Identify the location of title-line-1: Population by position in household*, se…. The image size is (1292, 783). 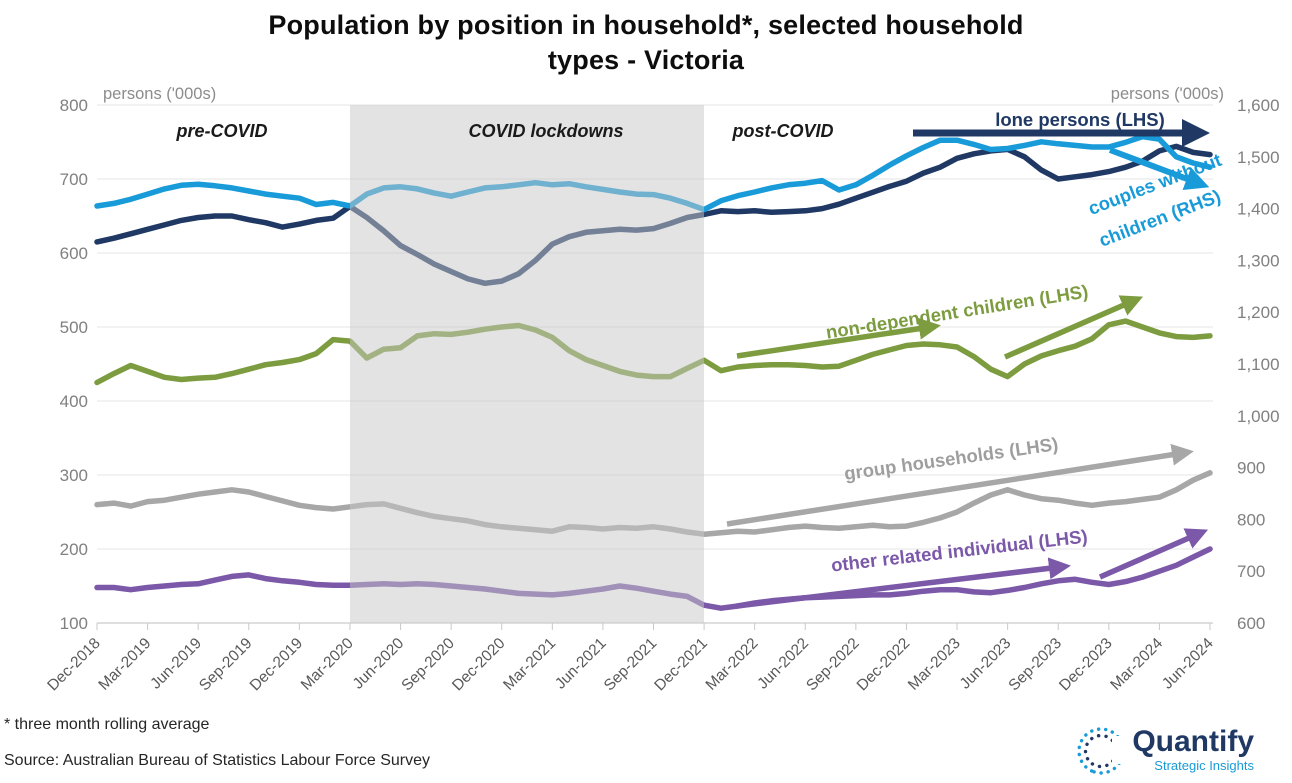
(646, 25).